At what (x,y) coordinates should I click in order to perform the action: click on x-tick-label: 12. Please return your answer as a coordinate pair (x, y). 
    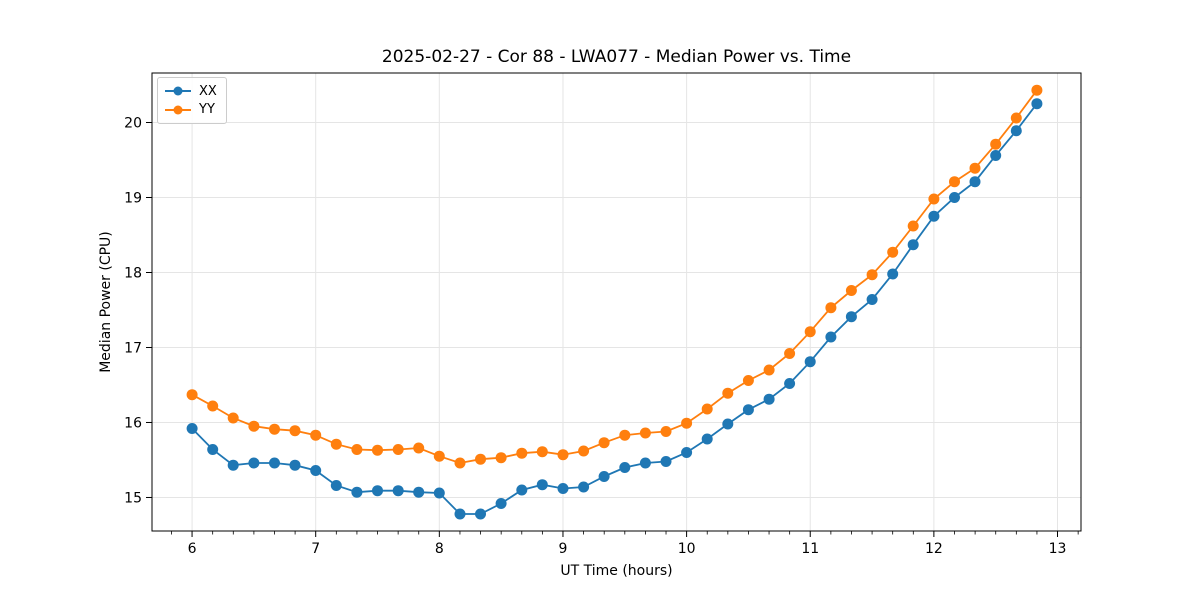
    Looking at the image, I should click on (934, 549).